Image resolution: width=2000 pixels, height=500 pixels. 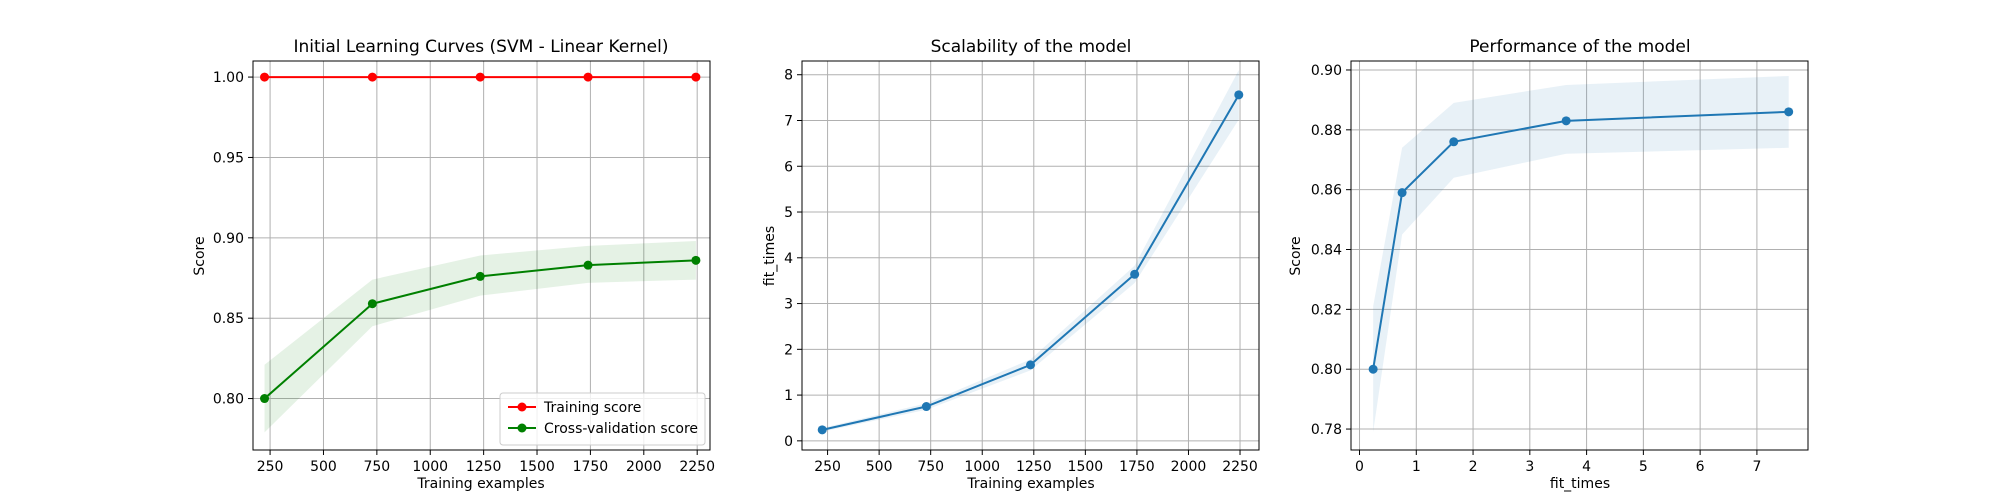 I want to click on chart-title: Performance of the model, so click(x=1579, y=47).